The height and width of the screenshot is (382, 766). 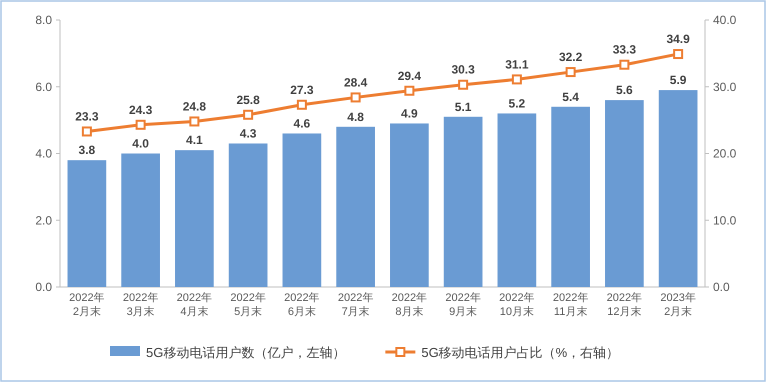 I want to click on x-tick-label: 2022年 10月末, so click(x=517, y=305).